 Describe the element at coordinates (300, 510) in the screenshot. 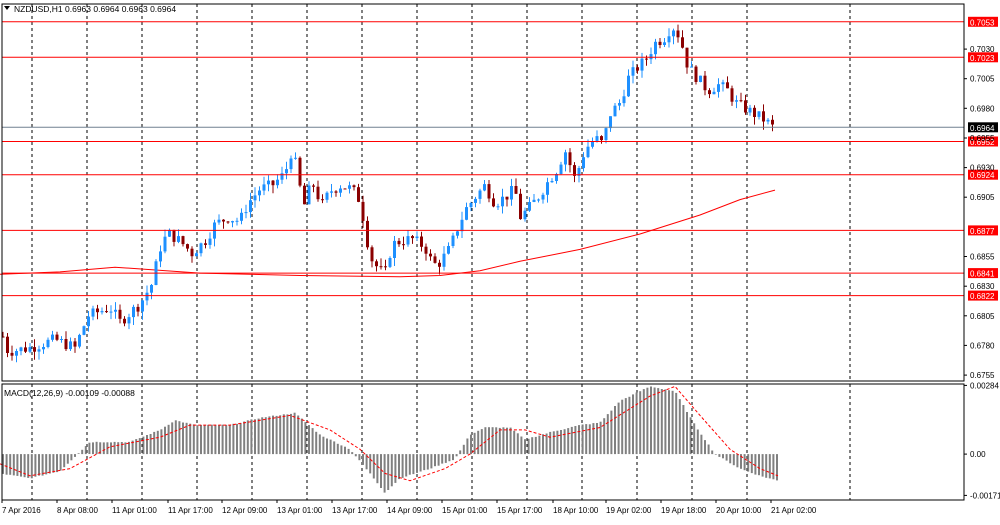

I see `time-axis-label: 13 Apr 01:00` at that location.